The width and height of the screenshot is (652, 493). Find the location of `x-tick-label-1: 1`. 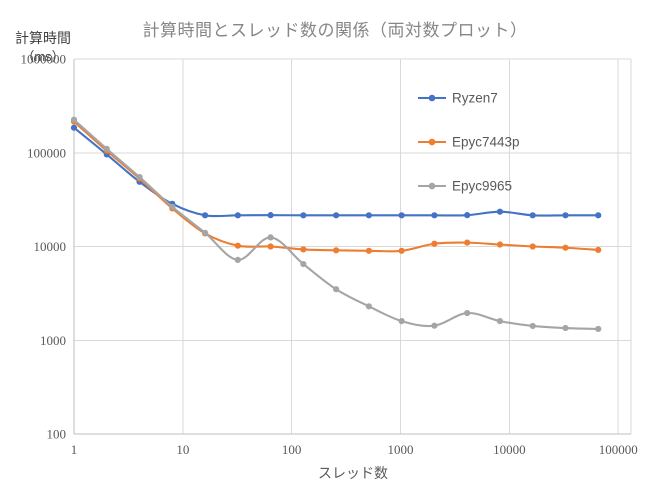

x-tick-label-1: 1 is located at coordinates (74, 449).